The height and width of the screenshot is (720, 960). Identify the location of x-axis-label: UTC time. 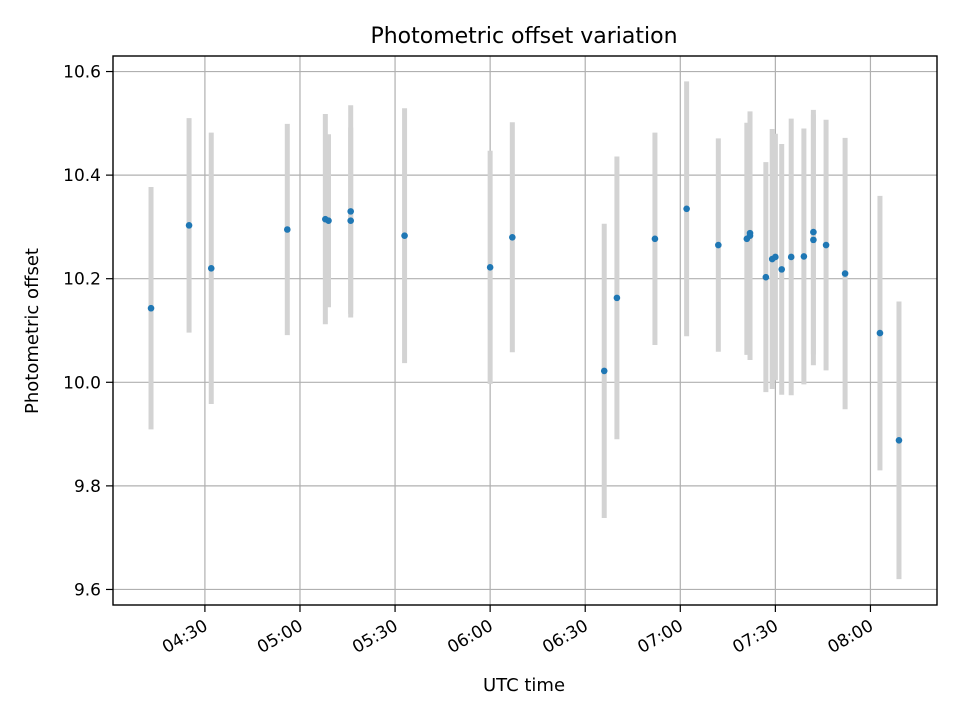
(524, 685).